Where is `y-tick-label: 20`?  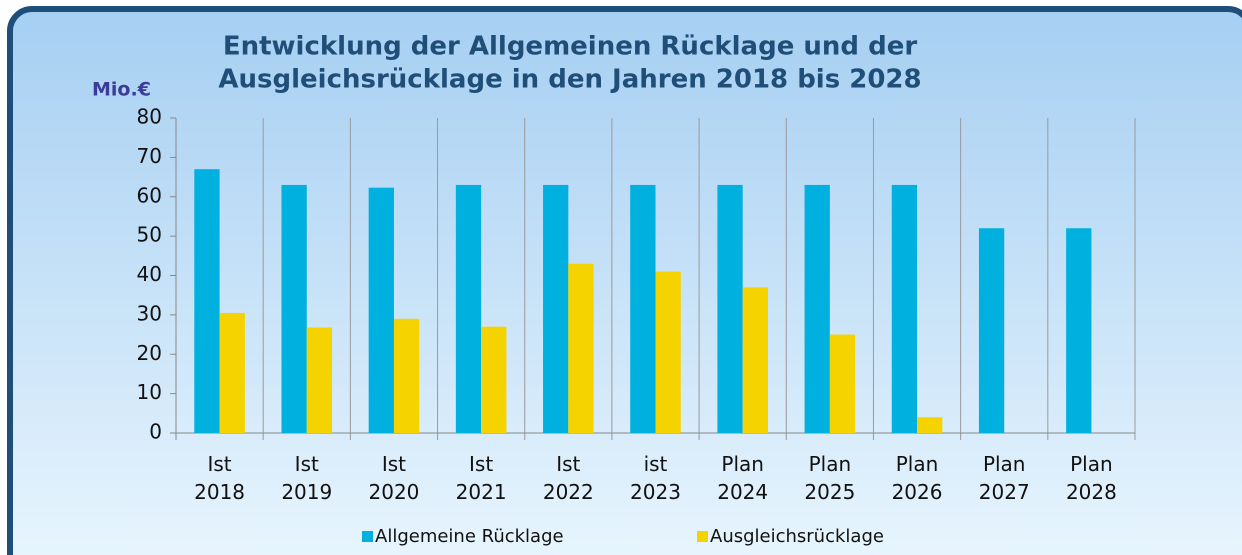
y-tick-label: 20 is located at coordinates (149, 353).